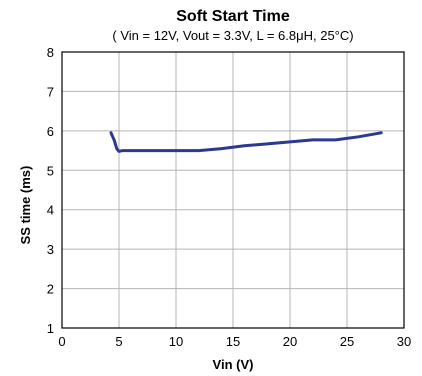  What do you see at coordinates (404, 341) in the screenshot?
I see `x-tick-label: 30` at bounding box center [404, 341].